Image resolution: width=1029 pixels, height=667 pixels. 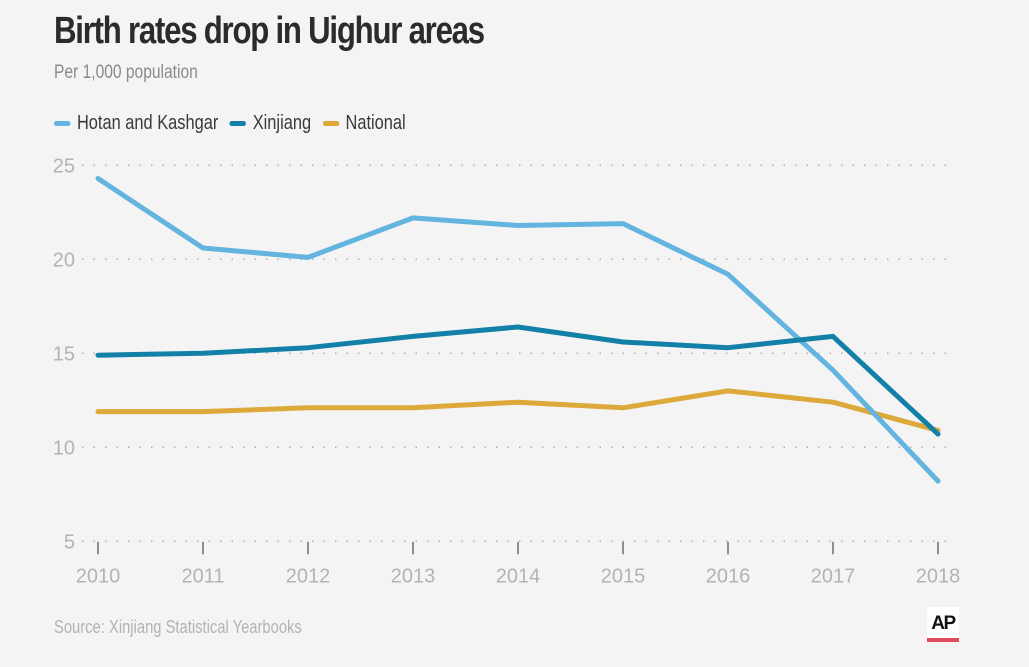 What do you see at coordinates (64, 448) in the screenshot?
I see `y-tick-label: 10` at bounding box center [64, 448].